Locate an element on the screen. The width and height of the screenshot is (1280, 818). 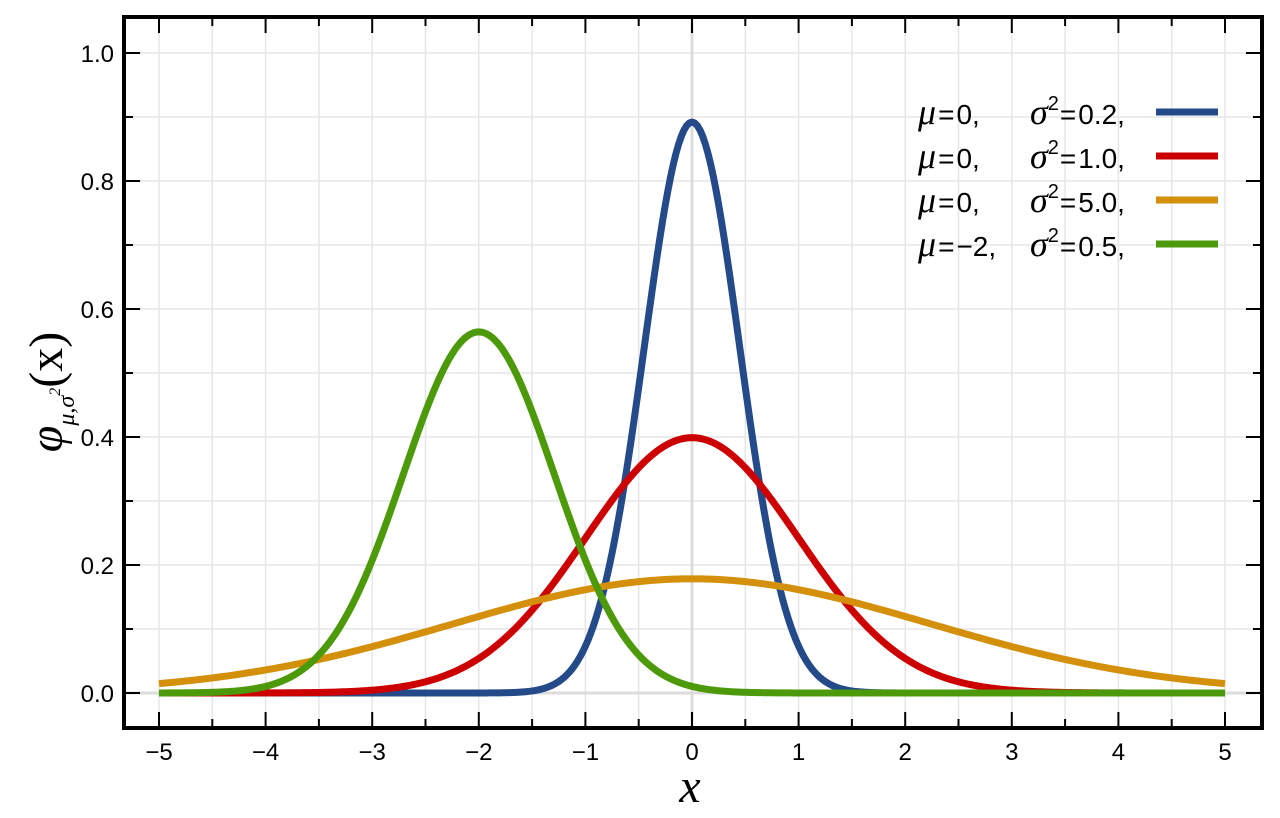
x-tick-label: 3 is located at coordinates (1011, 752).